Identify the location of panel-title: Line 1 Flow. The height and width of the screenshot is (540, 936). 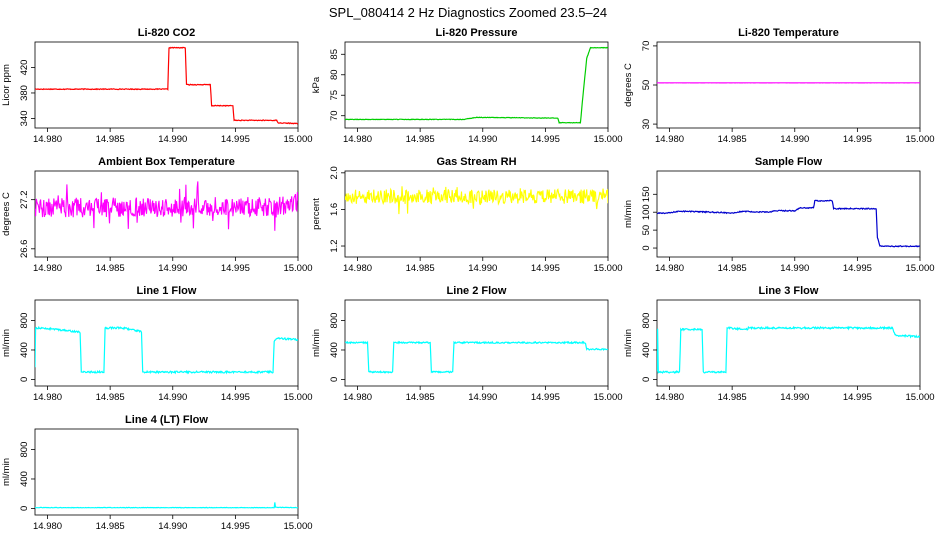
(167, 291).